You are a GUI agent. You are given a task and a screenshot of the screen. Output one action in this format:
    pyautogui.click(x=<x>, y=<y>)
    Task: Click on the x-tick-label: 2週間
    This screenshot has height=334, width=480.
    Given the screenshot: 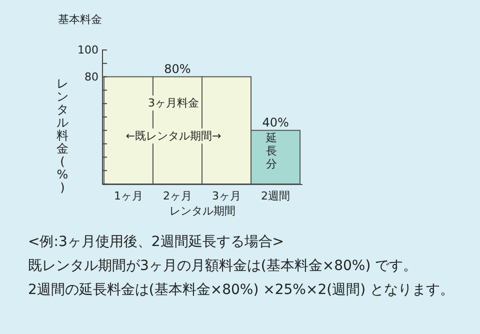 What is the action you would take?
    pyautogui.click(x=275, y=196)
    